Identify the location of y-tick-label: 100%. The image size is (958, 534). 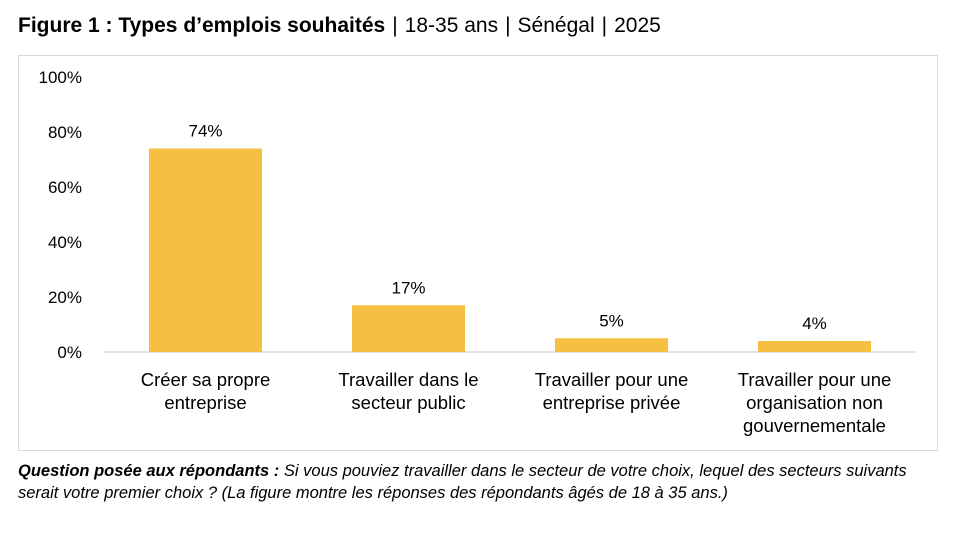
(60, 77).